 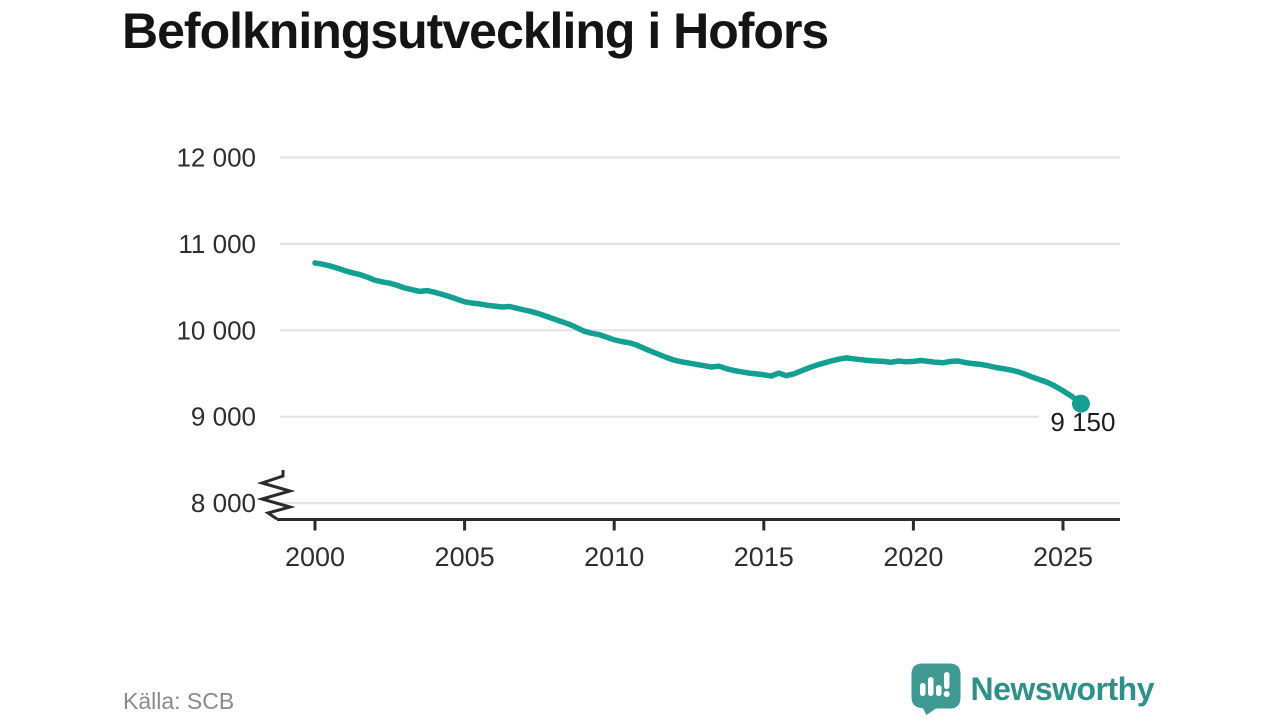 What do you see at coordinates (1062, 689) in the screenshot?
I see `newsworthy-wordmark: Newsworthy` at bounding box center [1062, 689].